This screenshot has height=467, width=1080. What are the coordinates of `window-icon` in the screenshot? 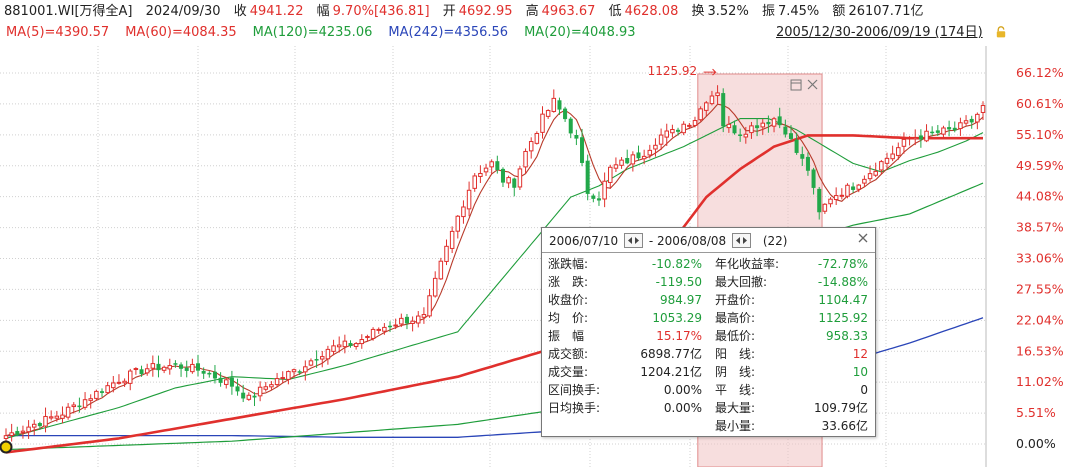 It's located at (796, 85).